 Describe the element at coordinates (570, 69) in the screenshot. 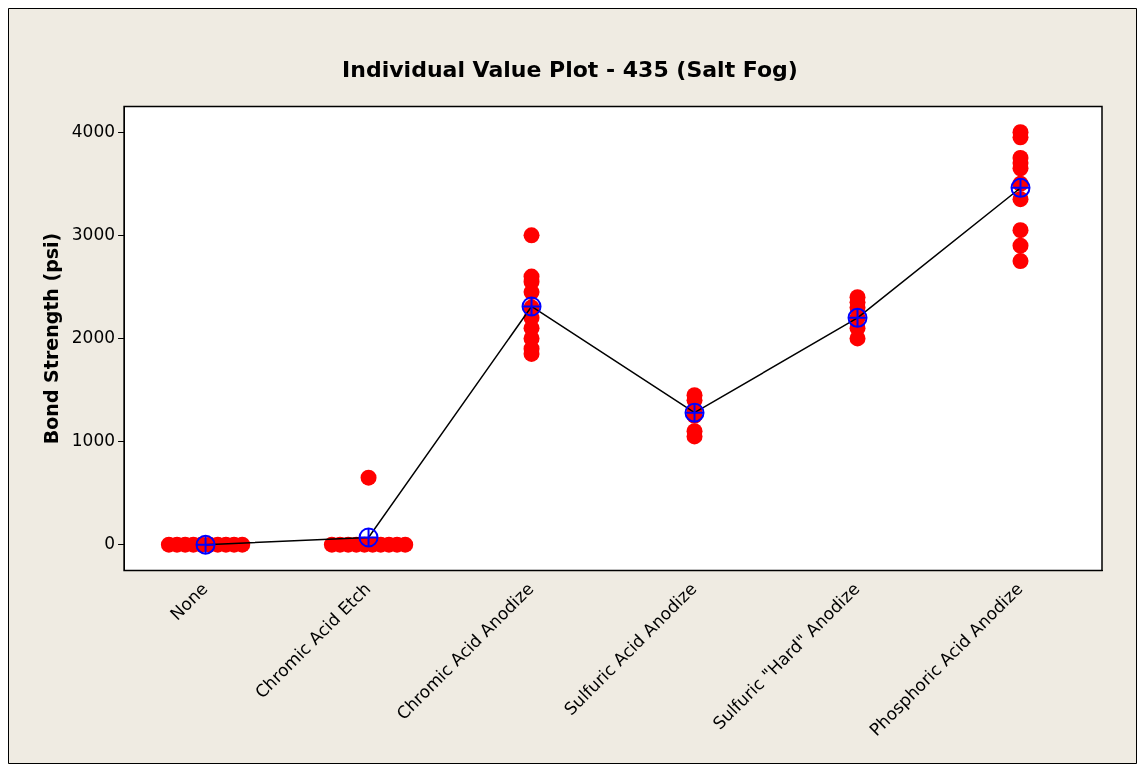

I see `chart-title: Individual Value Plot - 435 (Salt Fog)` at that location.